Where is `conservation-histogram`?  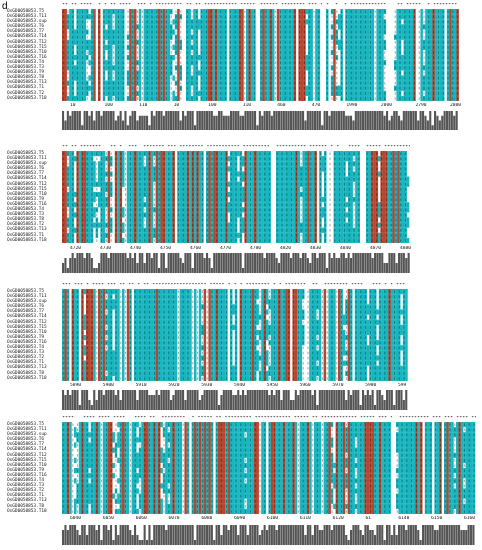
conservation-histogram is located at coordinates (235, 400).